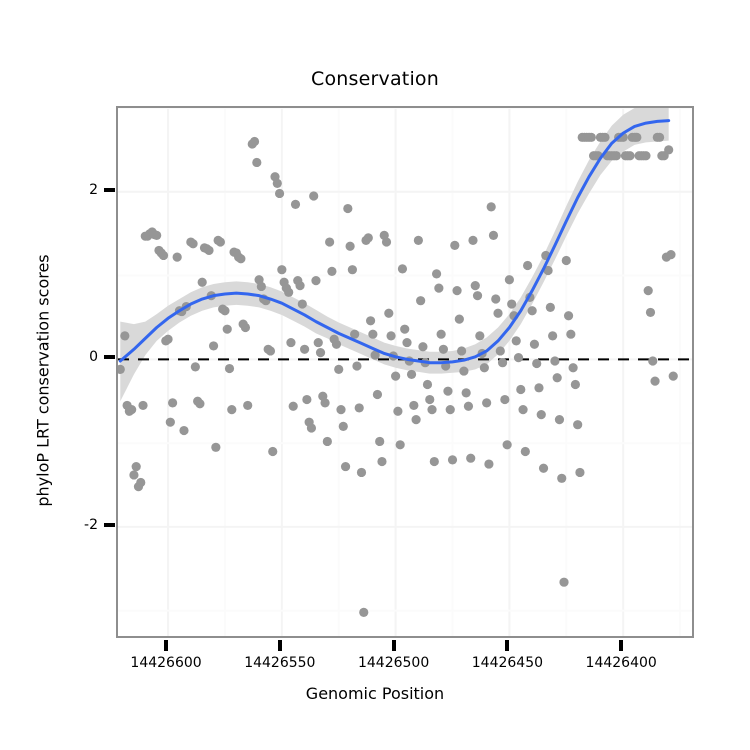 This screenshot has width=750, height=750. What do you see at coordinates (507, 663) in the screenshot?
I see `x-tick-label: 14426450` at bounding box center [507, 663].